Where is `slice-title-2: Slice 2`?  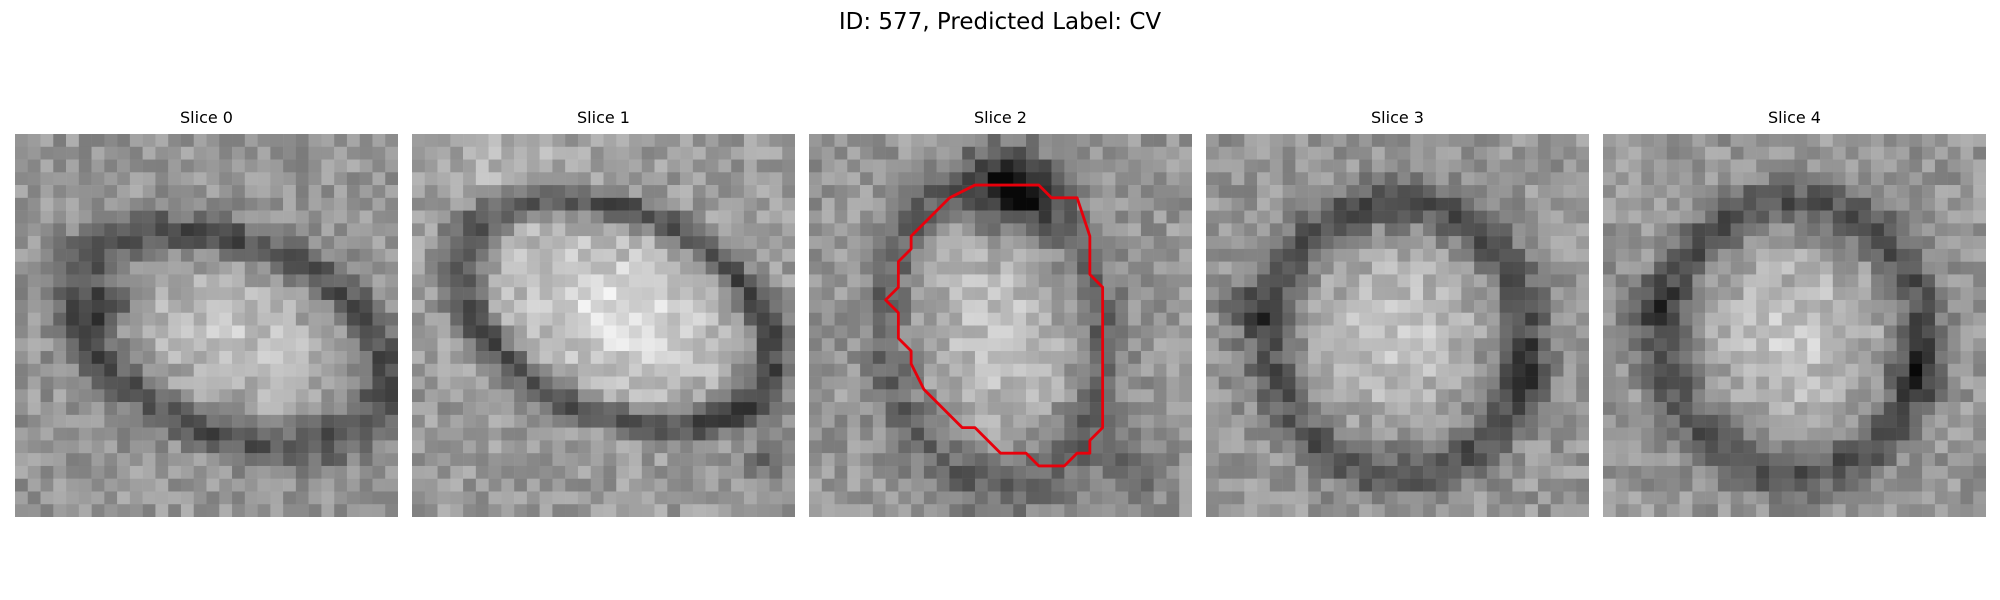
slice-title-2: Slice 2 is located at coordinates (1000, 117).